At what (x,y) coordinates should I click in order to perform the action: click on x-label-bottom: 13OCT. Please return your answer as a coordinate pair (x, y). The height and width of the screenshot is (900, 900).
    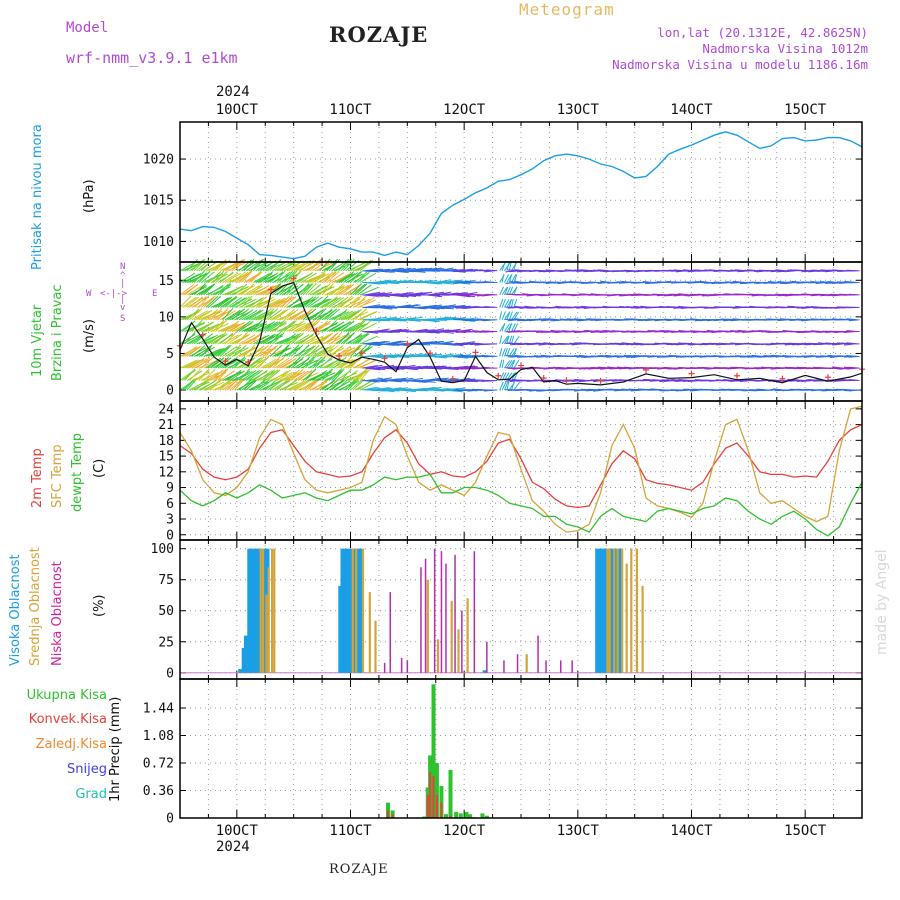
    Looking at the image, I should click on (578, 831).